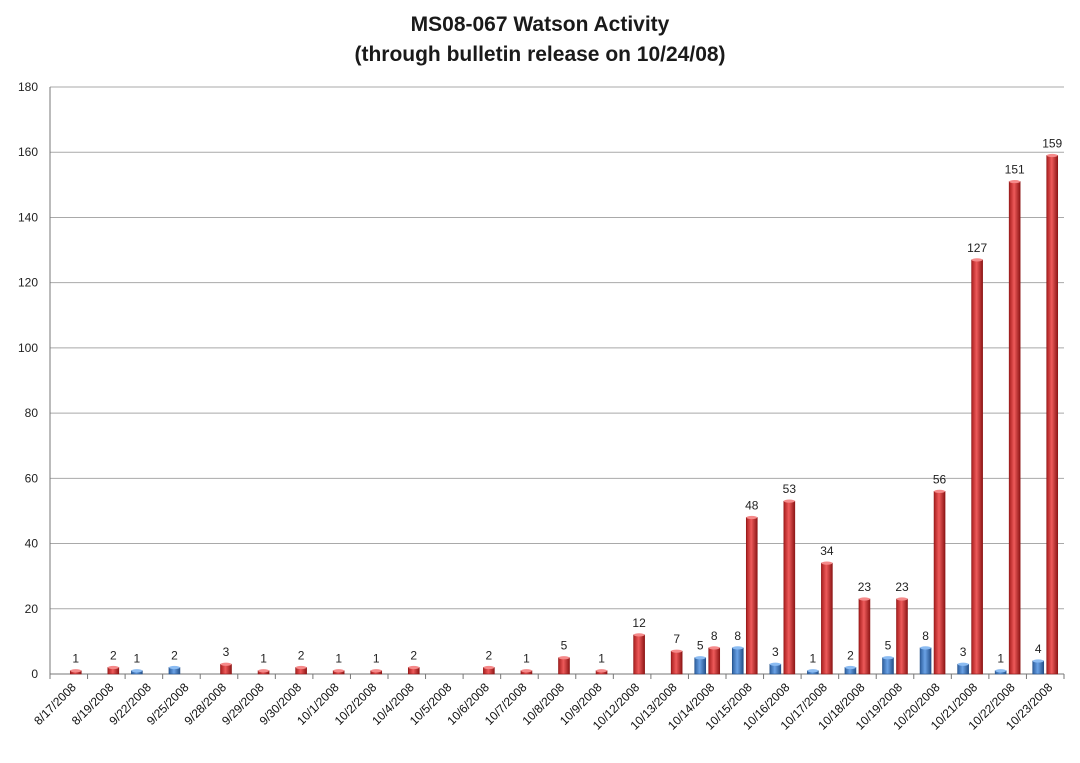 The width and height of the screenshot is (1080, 763). What do you see at coordinates (32, 544) in the screenshot?
I see `y-tick-label: 40` at bounding box center [32, 544].